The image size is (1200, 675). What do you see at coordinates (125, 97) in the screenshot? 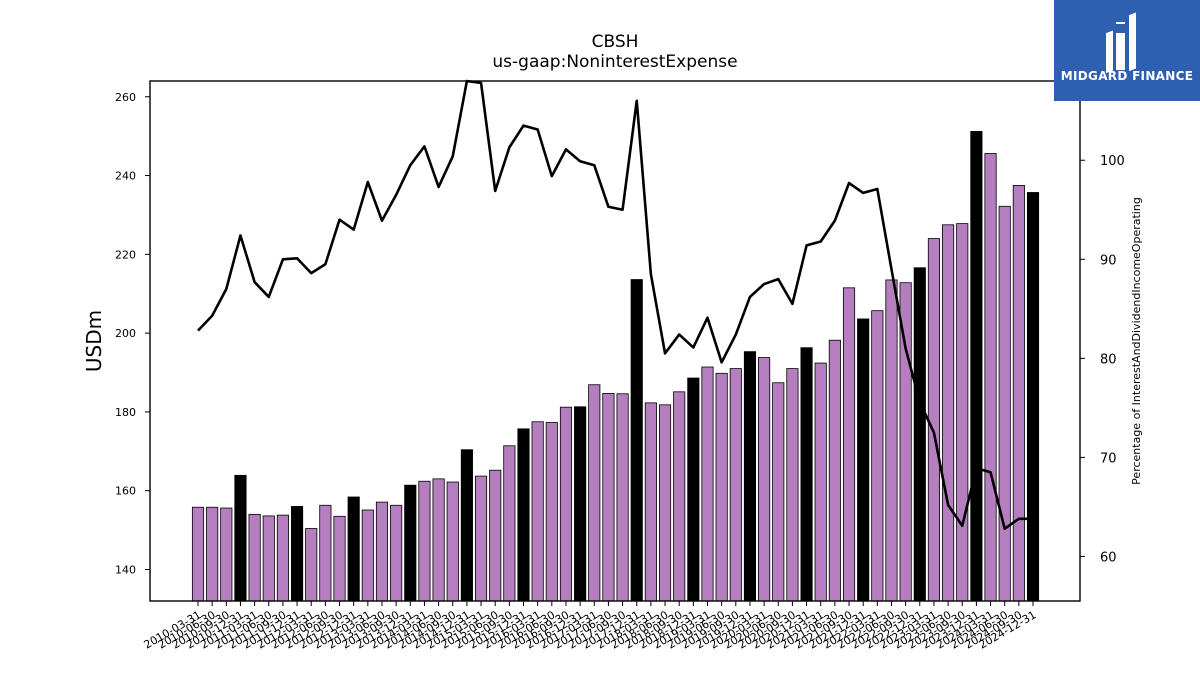
I see `y-tick-label: 260` at bounding box center [125, 97].